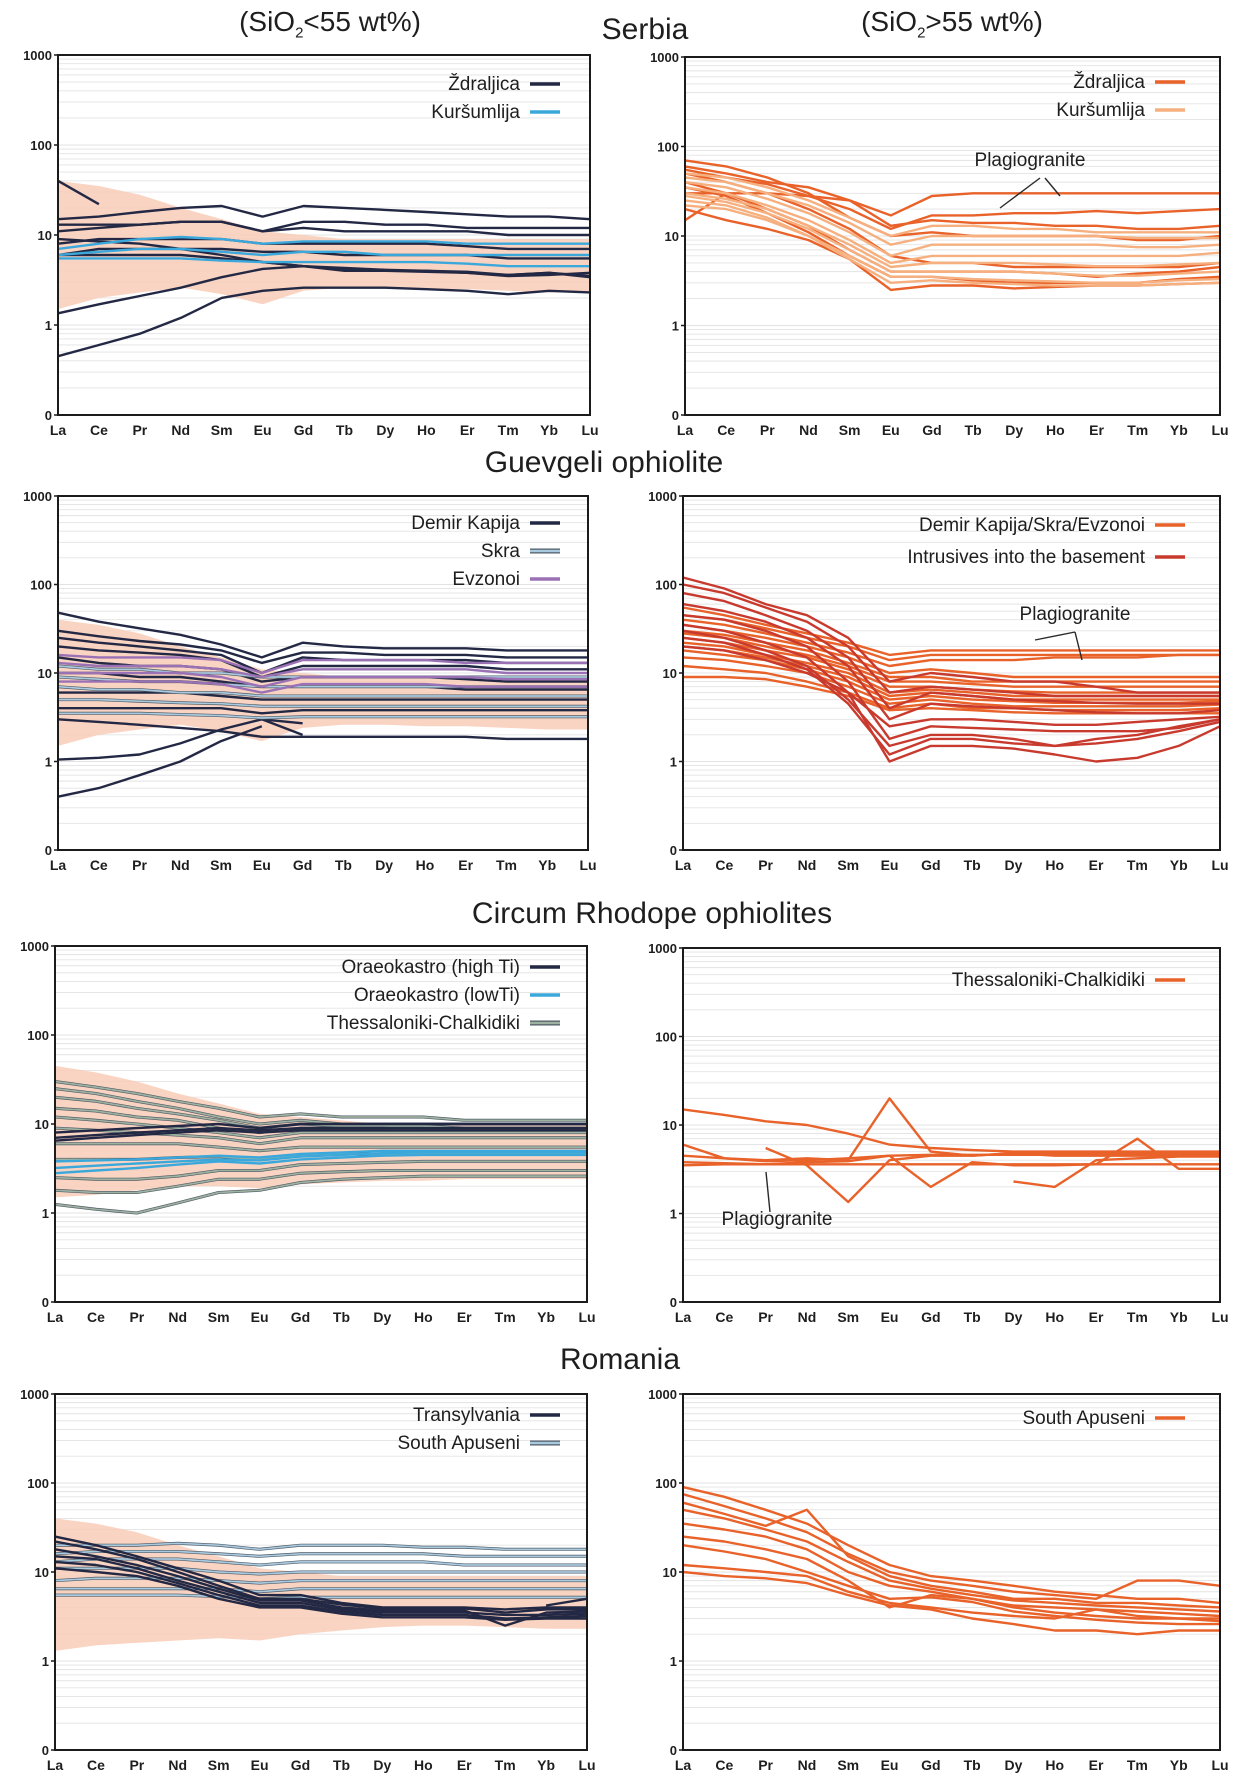 The image size is (1240, 1776). I want to click on section-title-circum-rhodope: Circum Rhodope ophiolites, so click(652, 913).